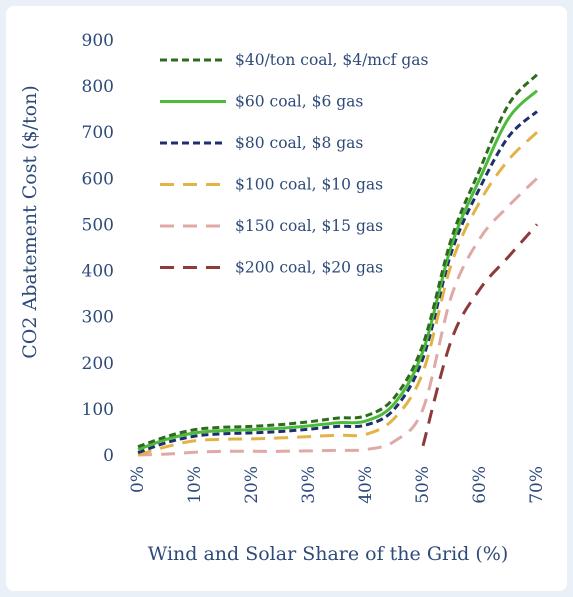 The height and width of the screenshot is (597, 573). What do you see at coordinates (309, 485) in the screenshot?
I see `x-tick-label: 30%` at bounding box center [309, 485].